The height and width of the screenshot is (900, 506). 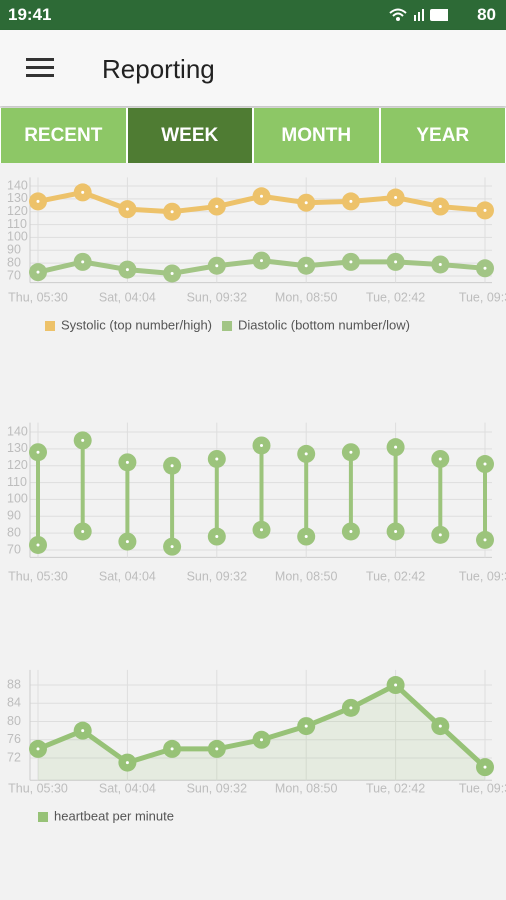 I want to click on y-tick-label: 140, so click(x=17, y=185).